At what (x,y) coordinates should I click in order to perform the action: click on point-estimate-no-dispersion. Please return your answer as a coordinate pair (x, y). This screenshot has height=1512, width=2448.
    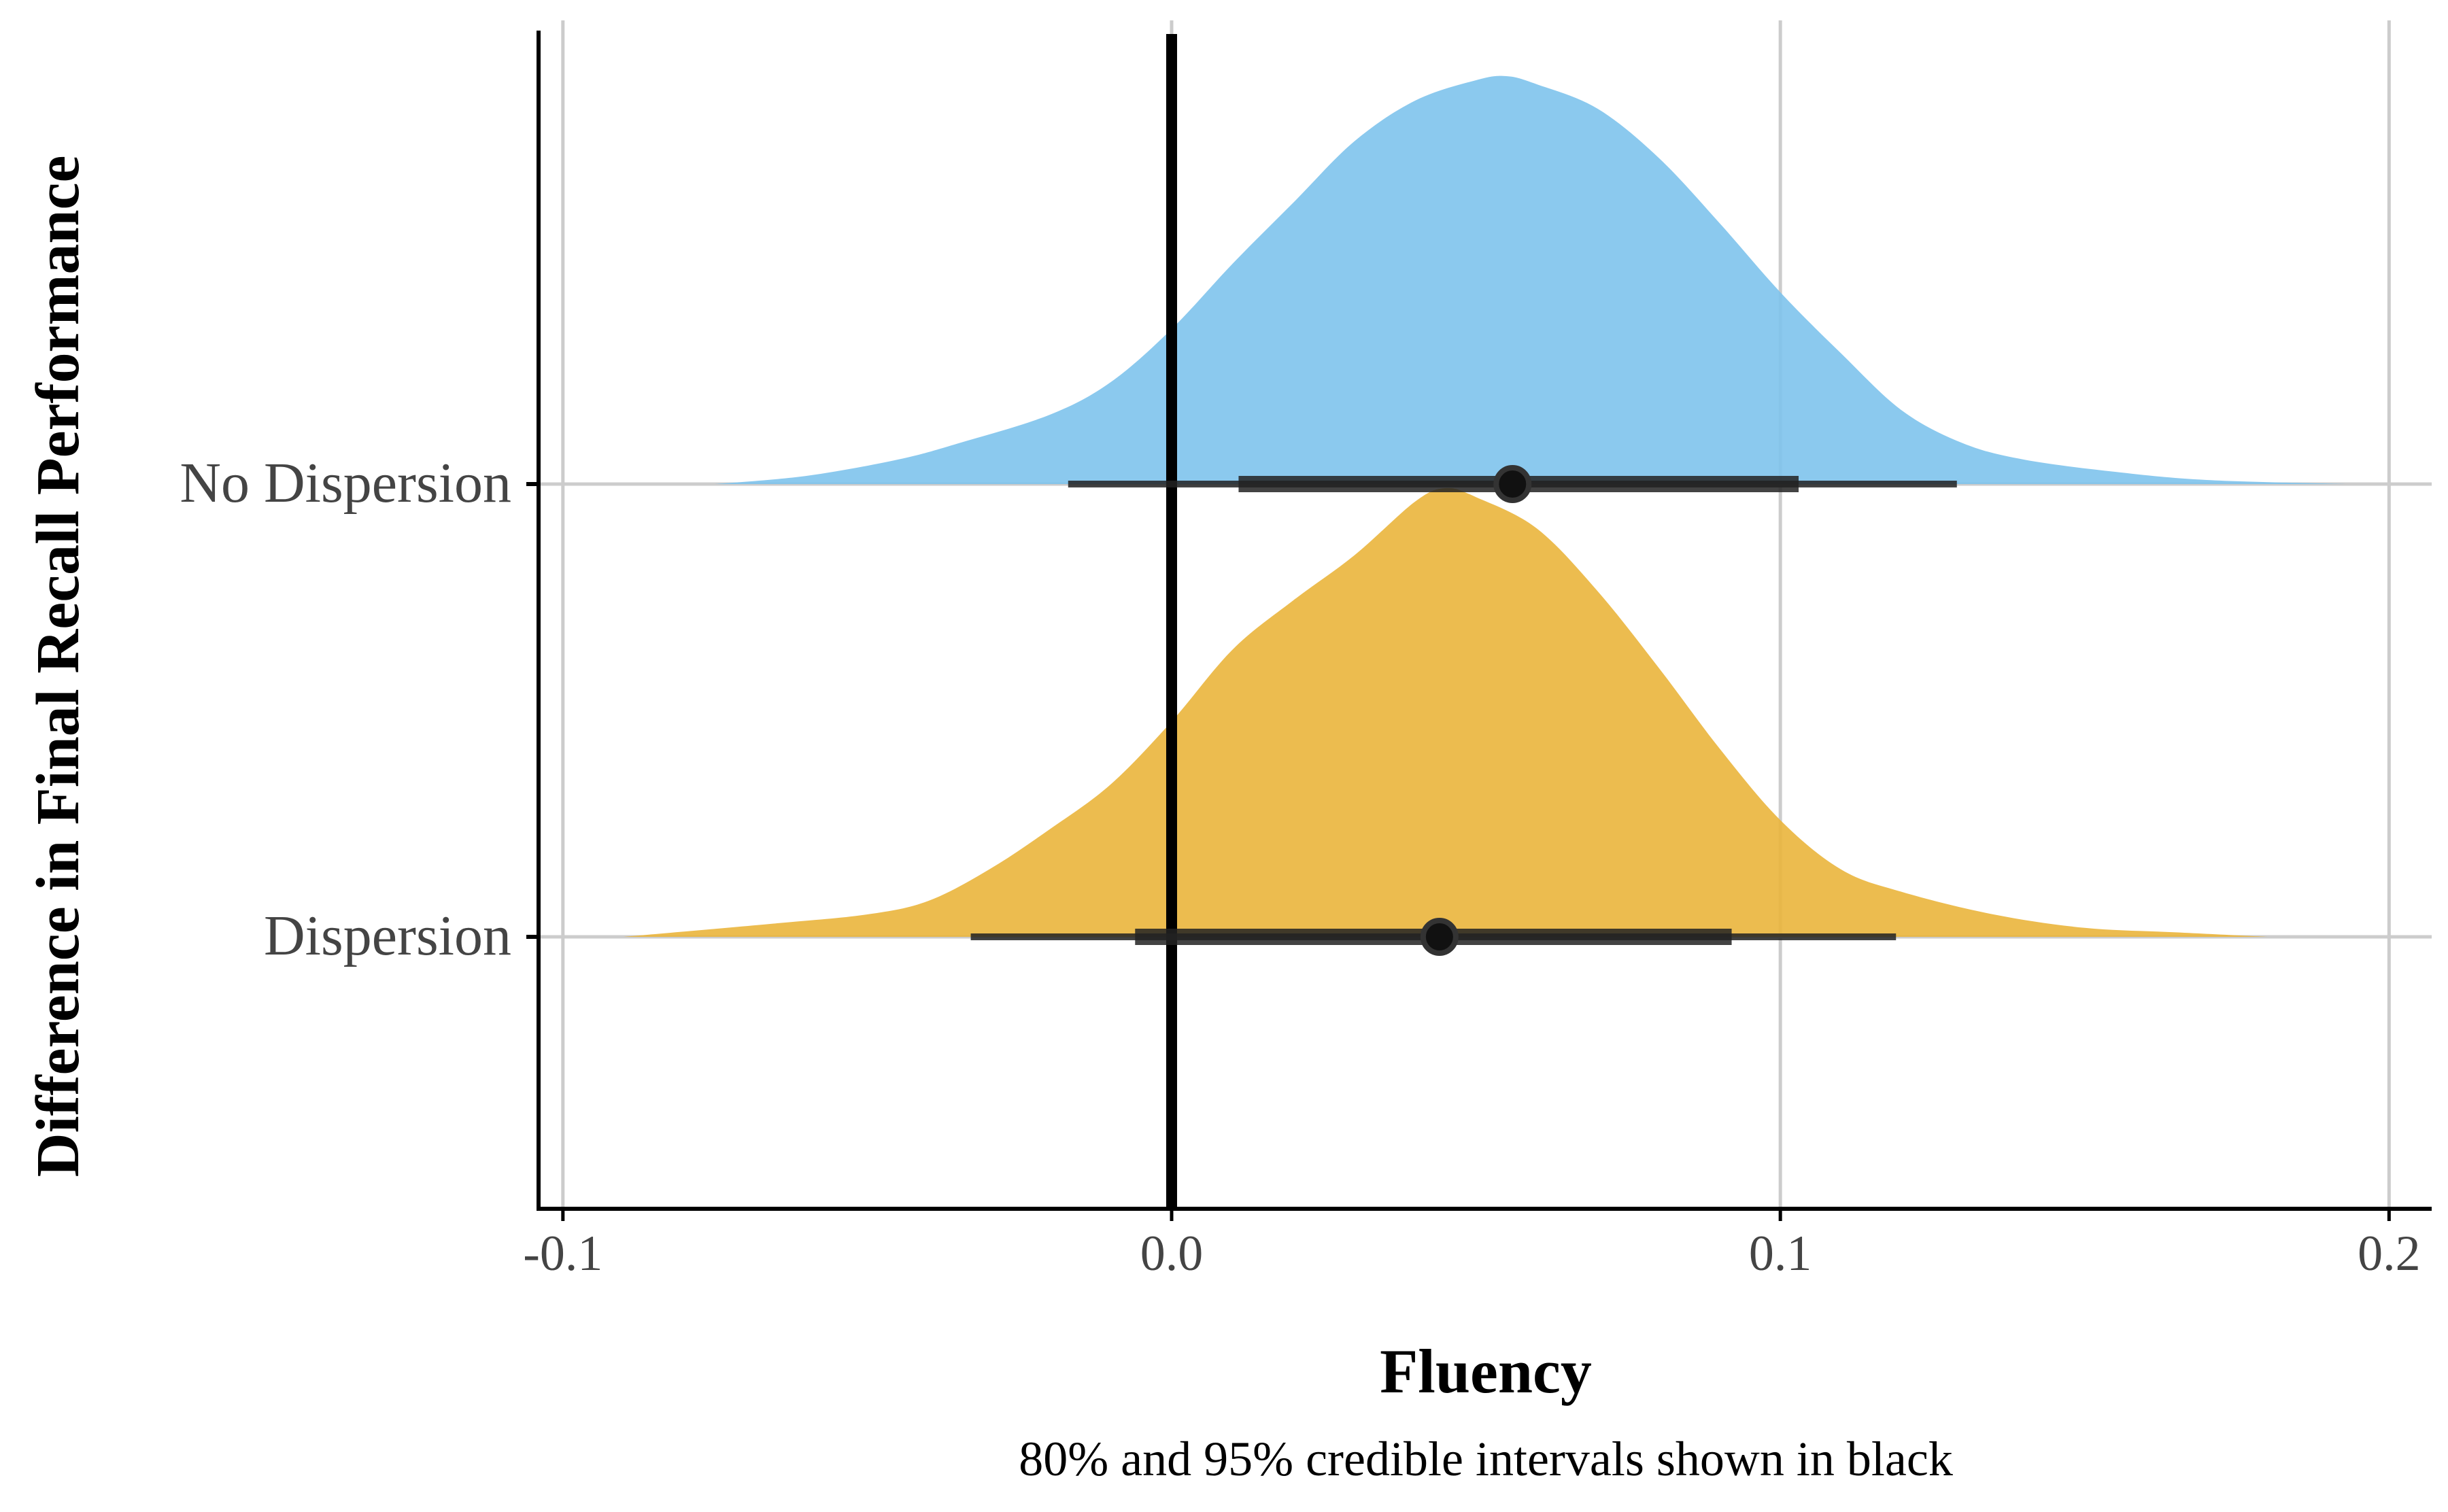
    Looking at the image, I should click on (1513, 484).